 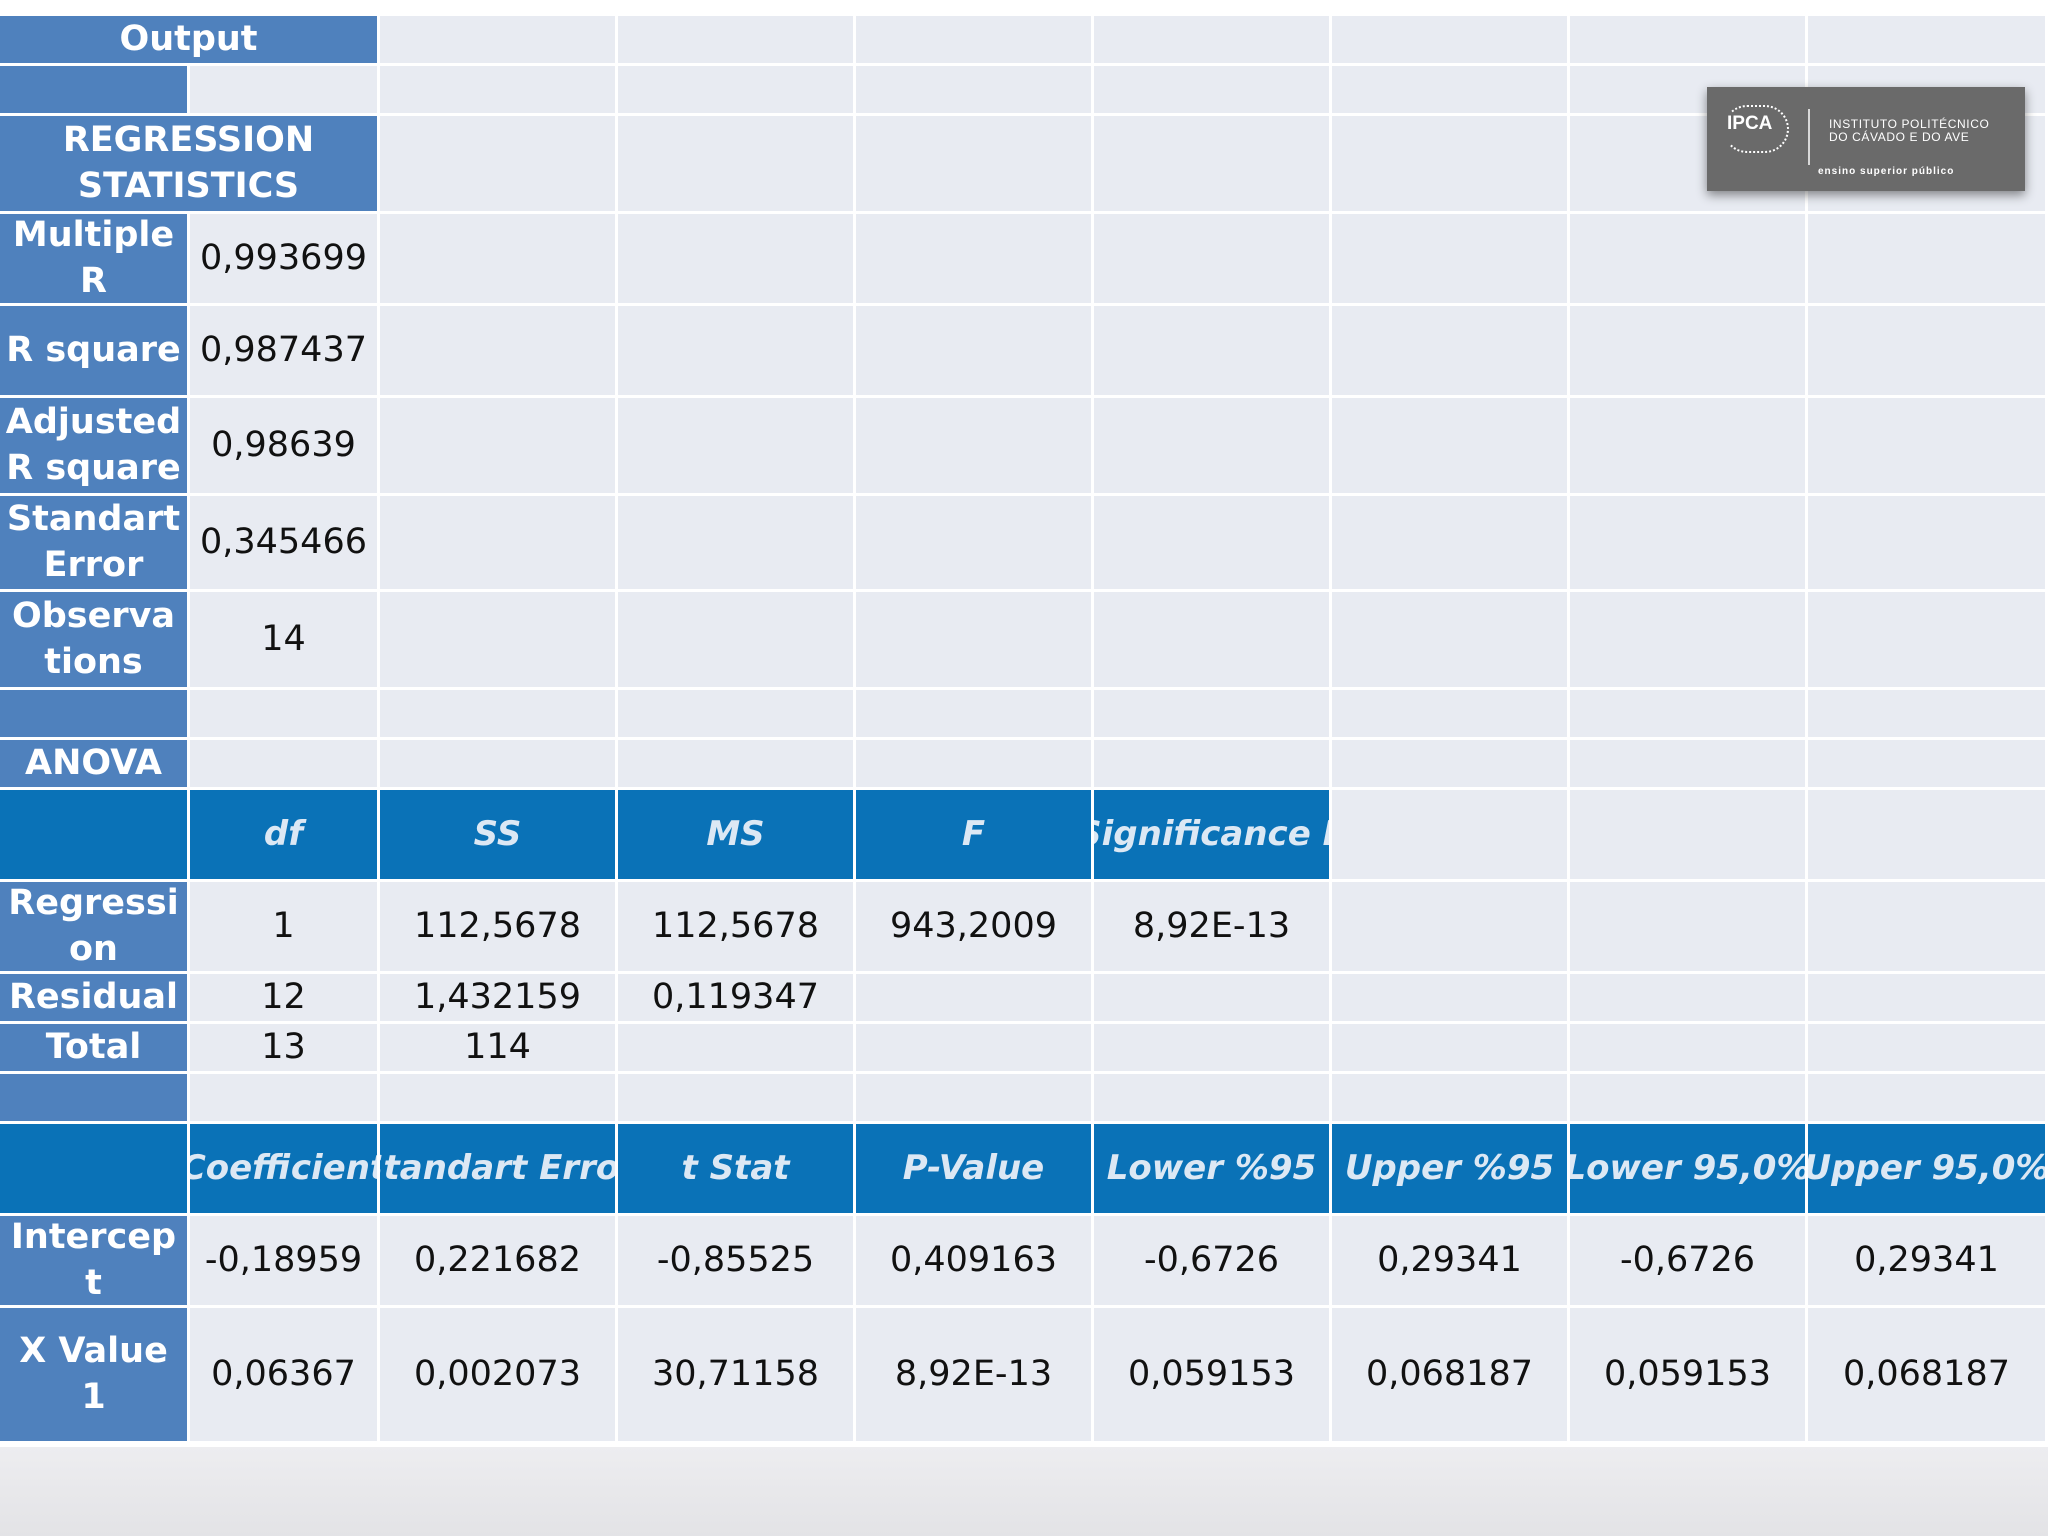 What do you see at coordinates (93, 445) in the screenshot?
I see `stat-label: Adjusted R square` at bounding box center [93, 445].